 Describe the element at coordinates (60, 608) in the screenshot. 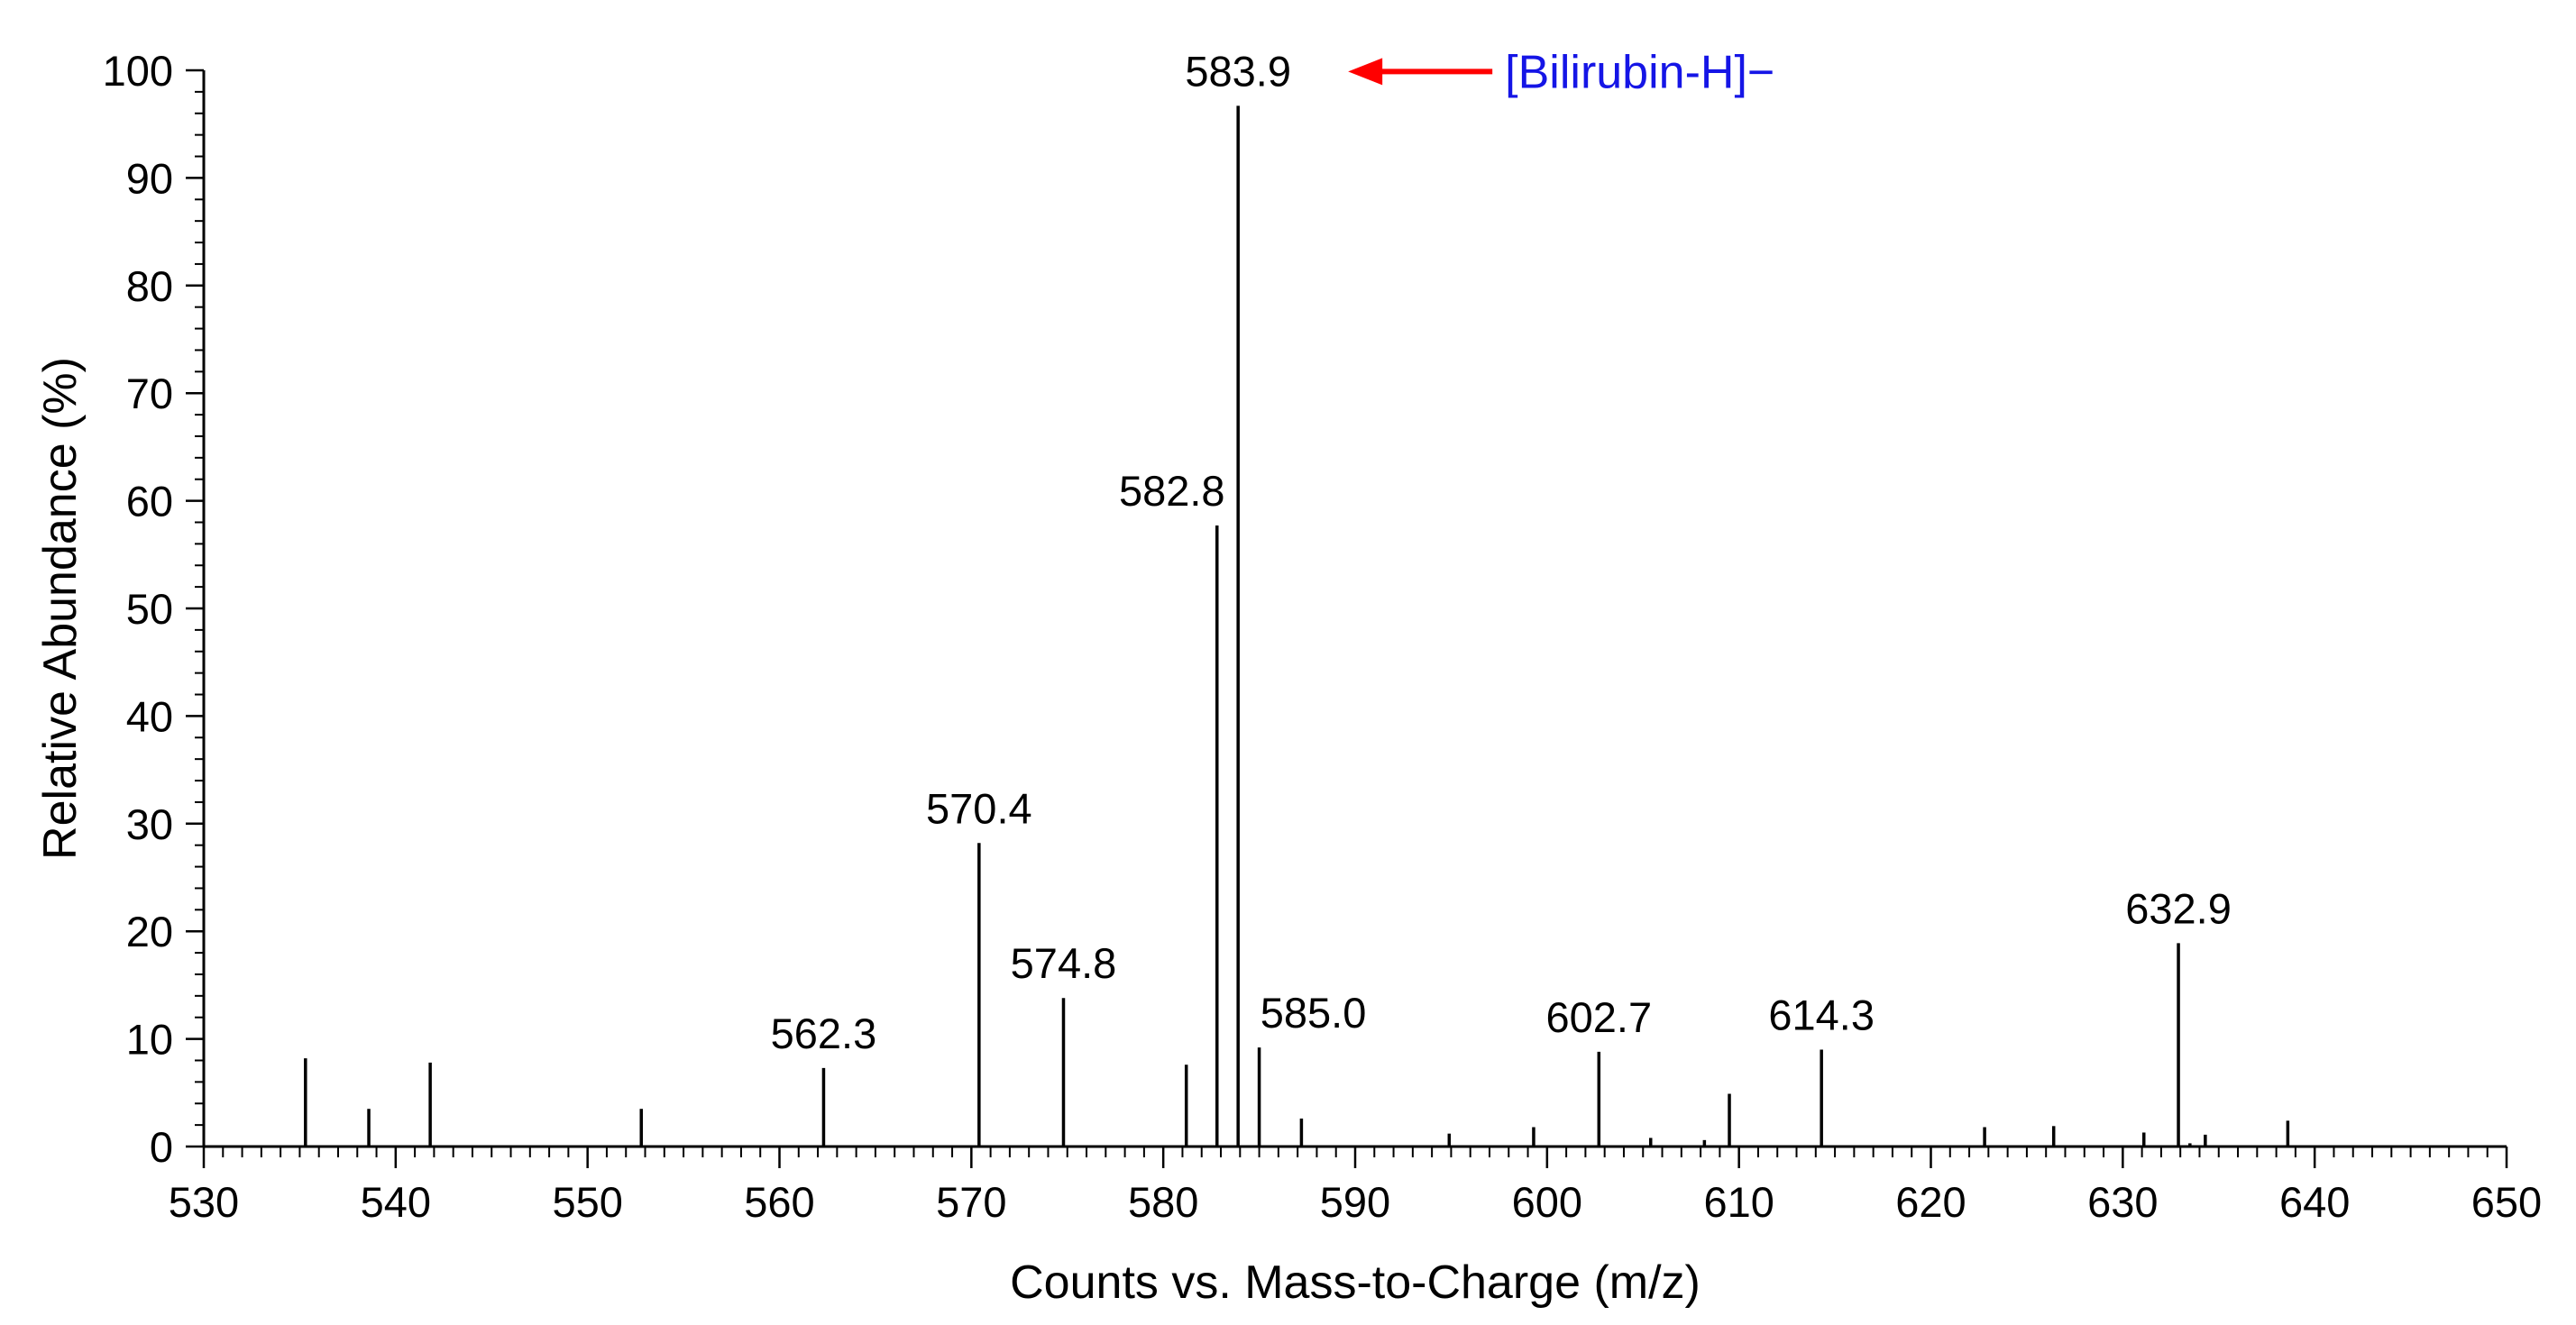

I see `y-axis-title: Relative Abundance (%)` at that location.